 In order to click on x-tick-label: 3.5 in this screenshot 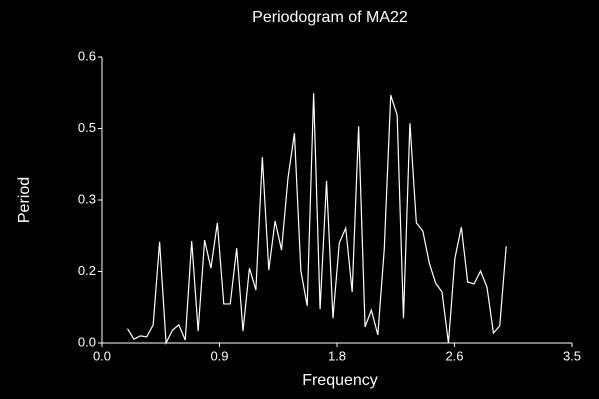, I will do `click(572, 355)`.